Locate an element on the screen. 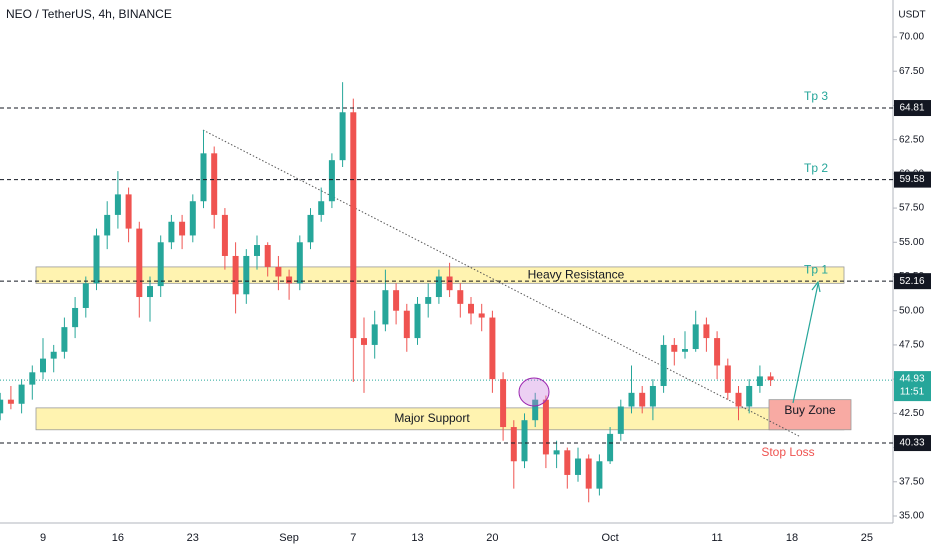 The height and width of the screenshot is (550, 932). countdown-label: 11:51 is located at coordinates (912, 392).